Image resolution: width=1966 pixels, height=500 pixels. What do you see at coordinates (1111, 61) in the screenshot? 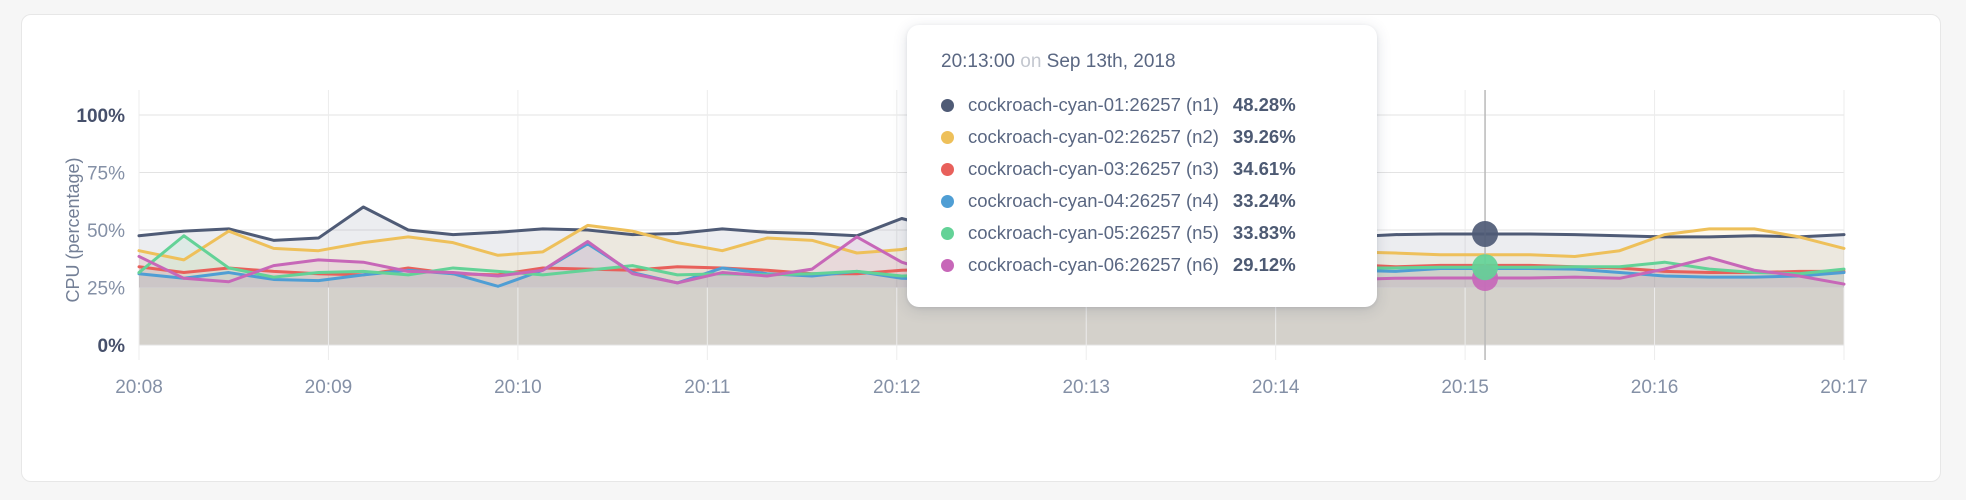
I see `tooltip-date: Sep 13th, 2018` at bounding box center [1111, 61].